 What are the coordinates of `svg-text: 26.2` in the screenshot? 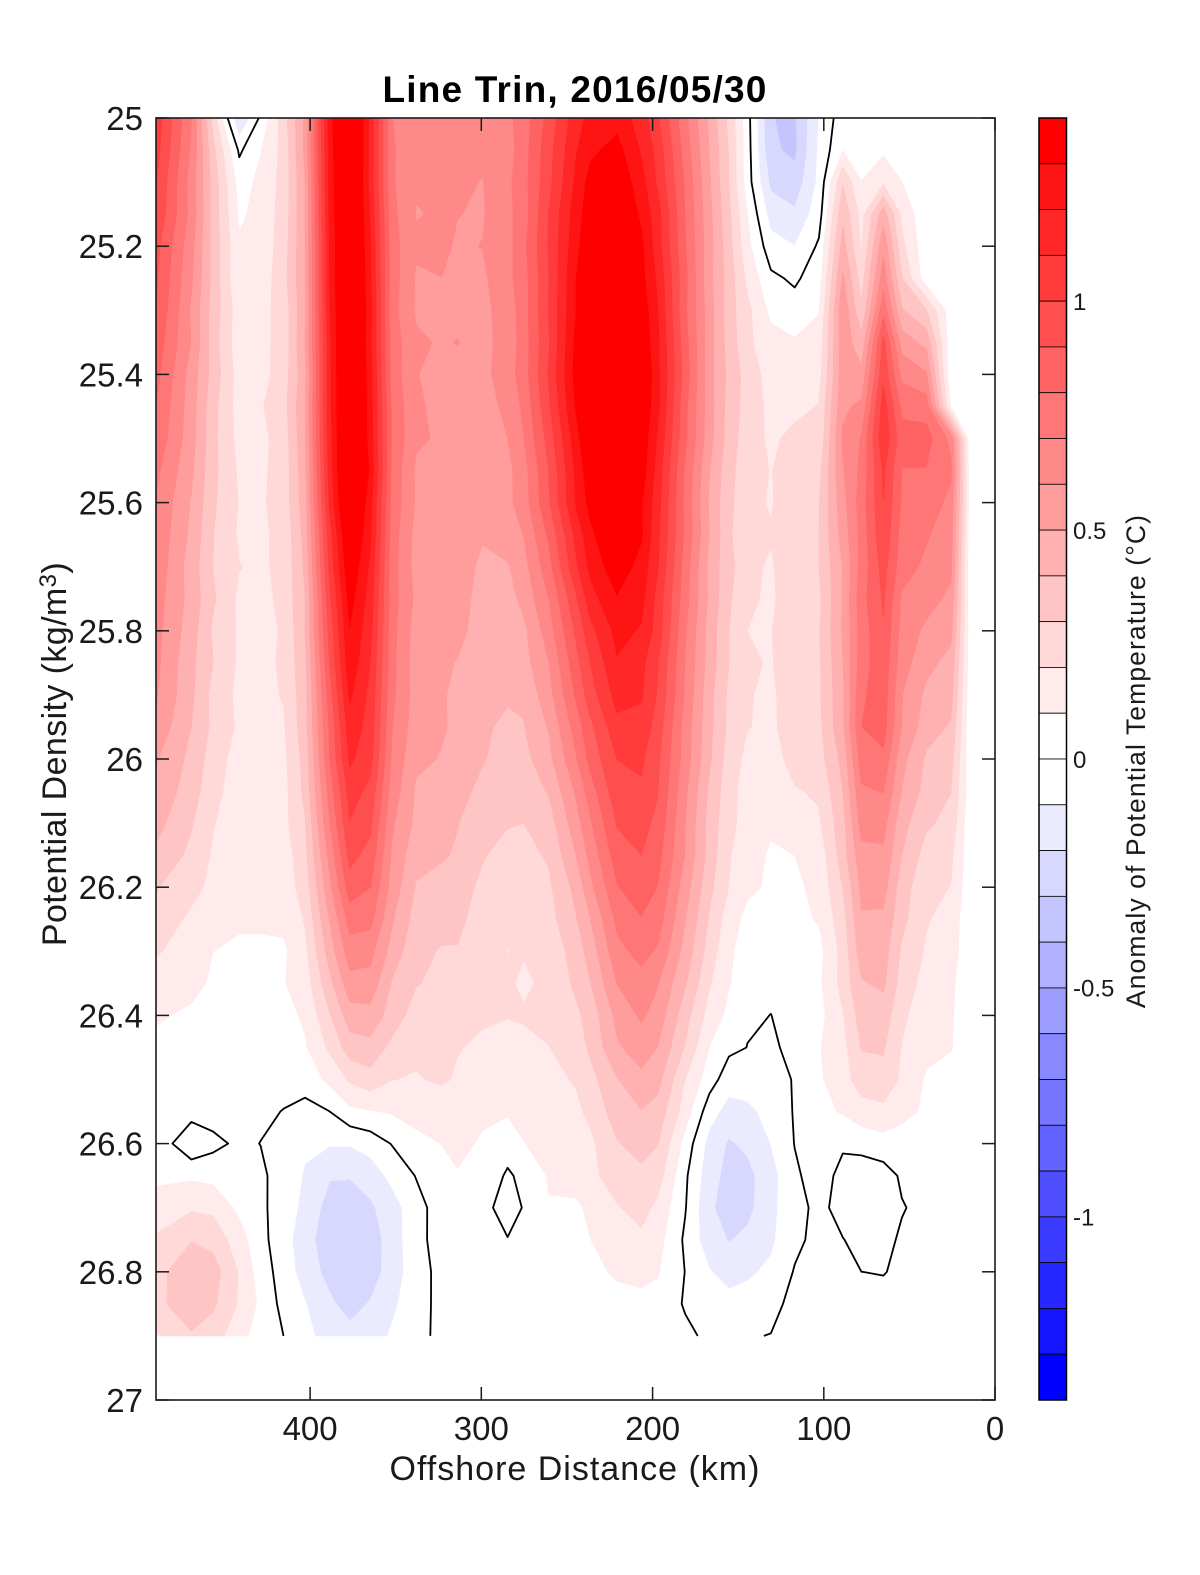 It's located at (111, 887).